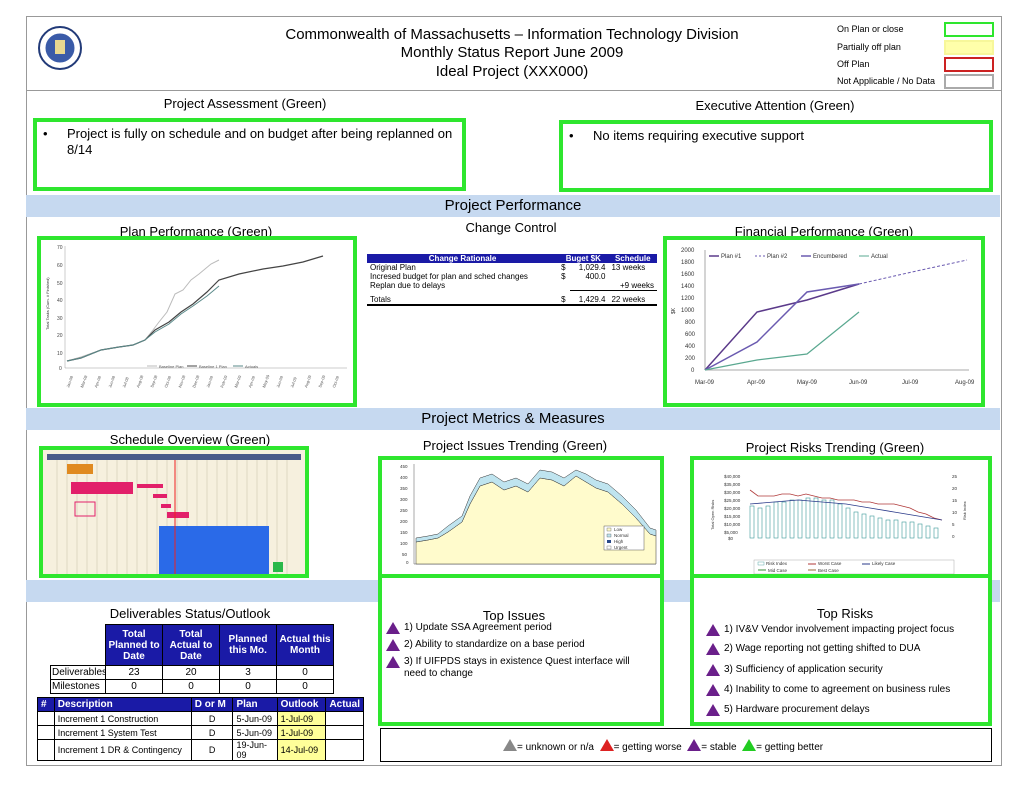  I want to click on svg-text: Risk Index, so click(777, 563).